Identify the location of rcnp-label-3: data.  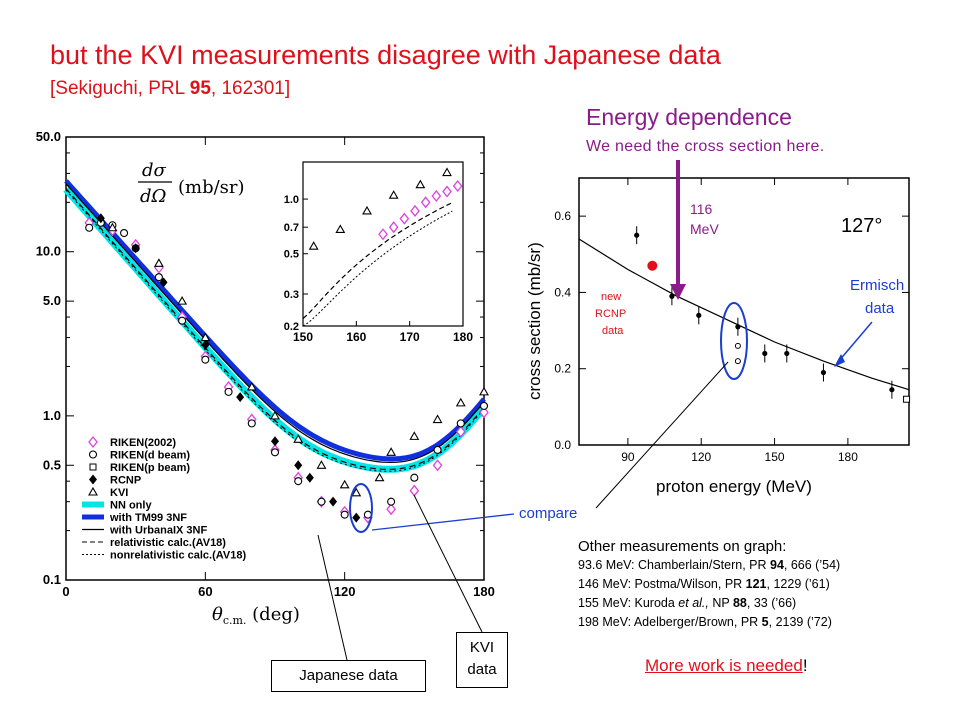
(613, 331).